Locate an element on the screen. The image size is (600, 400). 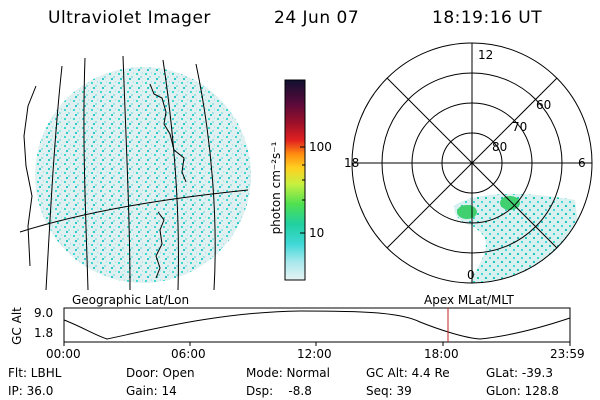
info-ip: IP: 36.0 is located at coordinates (31, 391).